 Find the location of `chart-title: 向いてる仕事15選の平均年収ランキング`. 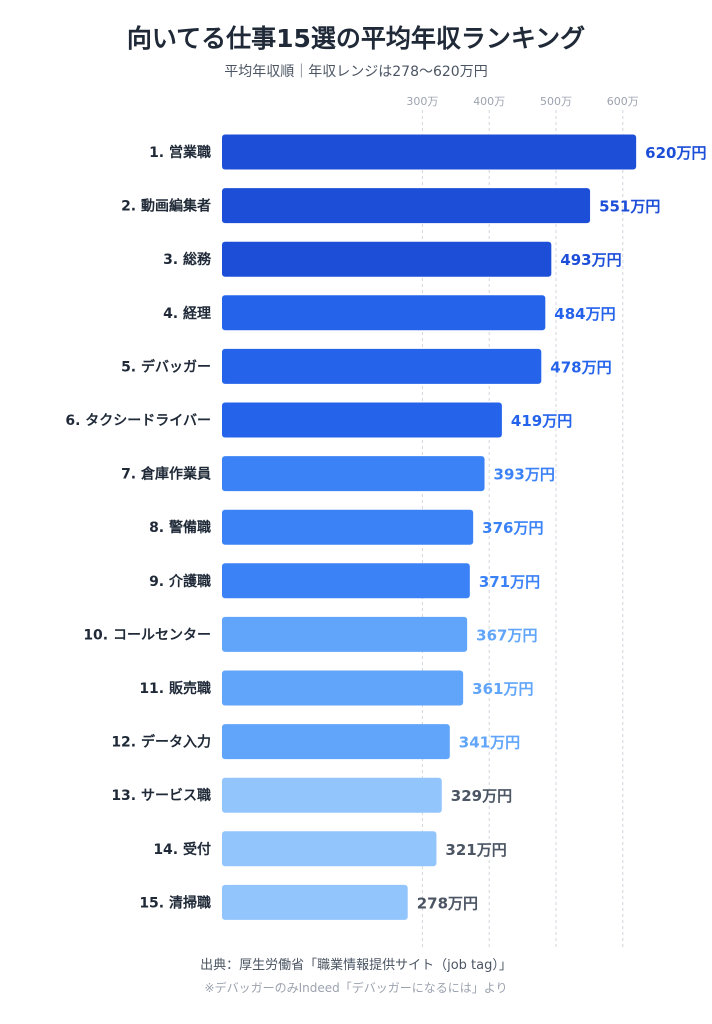

chart-title: 向いてる仕事15選の平均年収ランキング is located at coordinates (356, 38).